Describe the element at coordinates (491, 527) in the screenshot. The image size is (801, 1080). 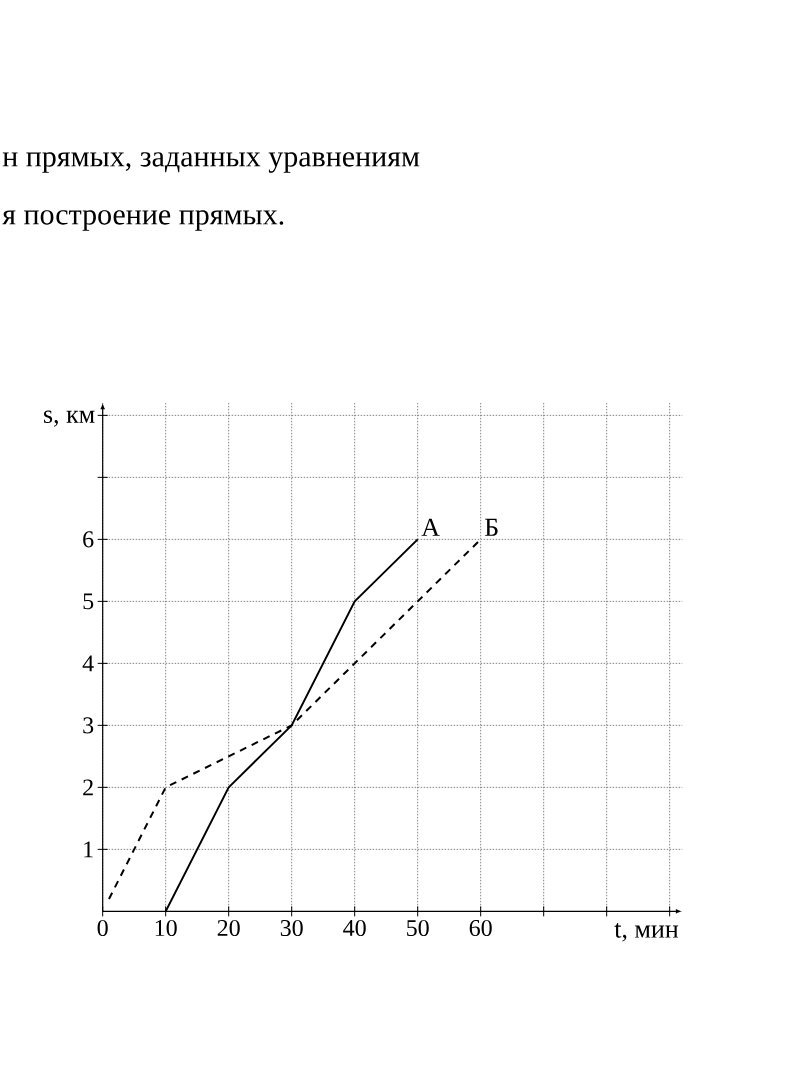
I see `series-label: Б` at that location.